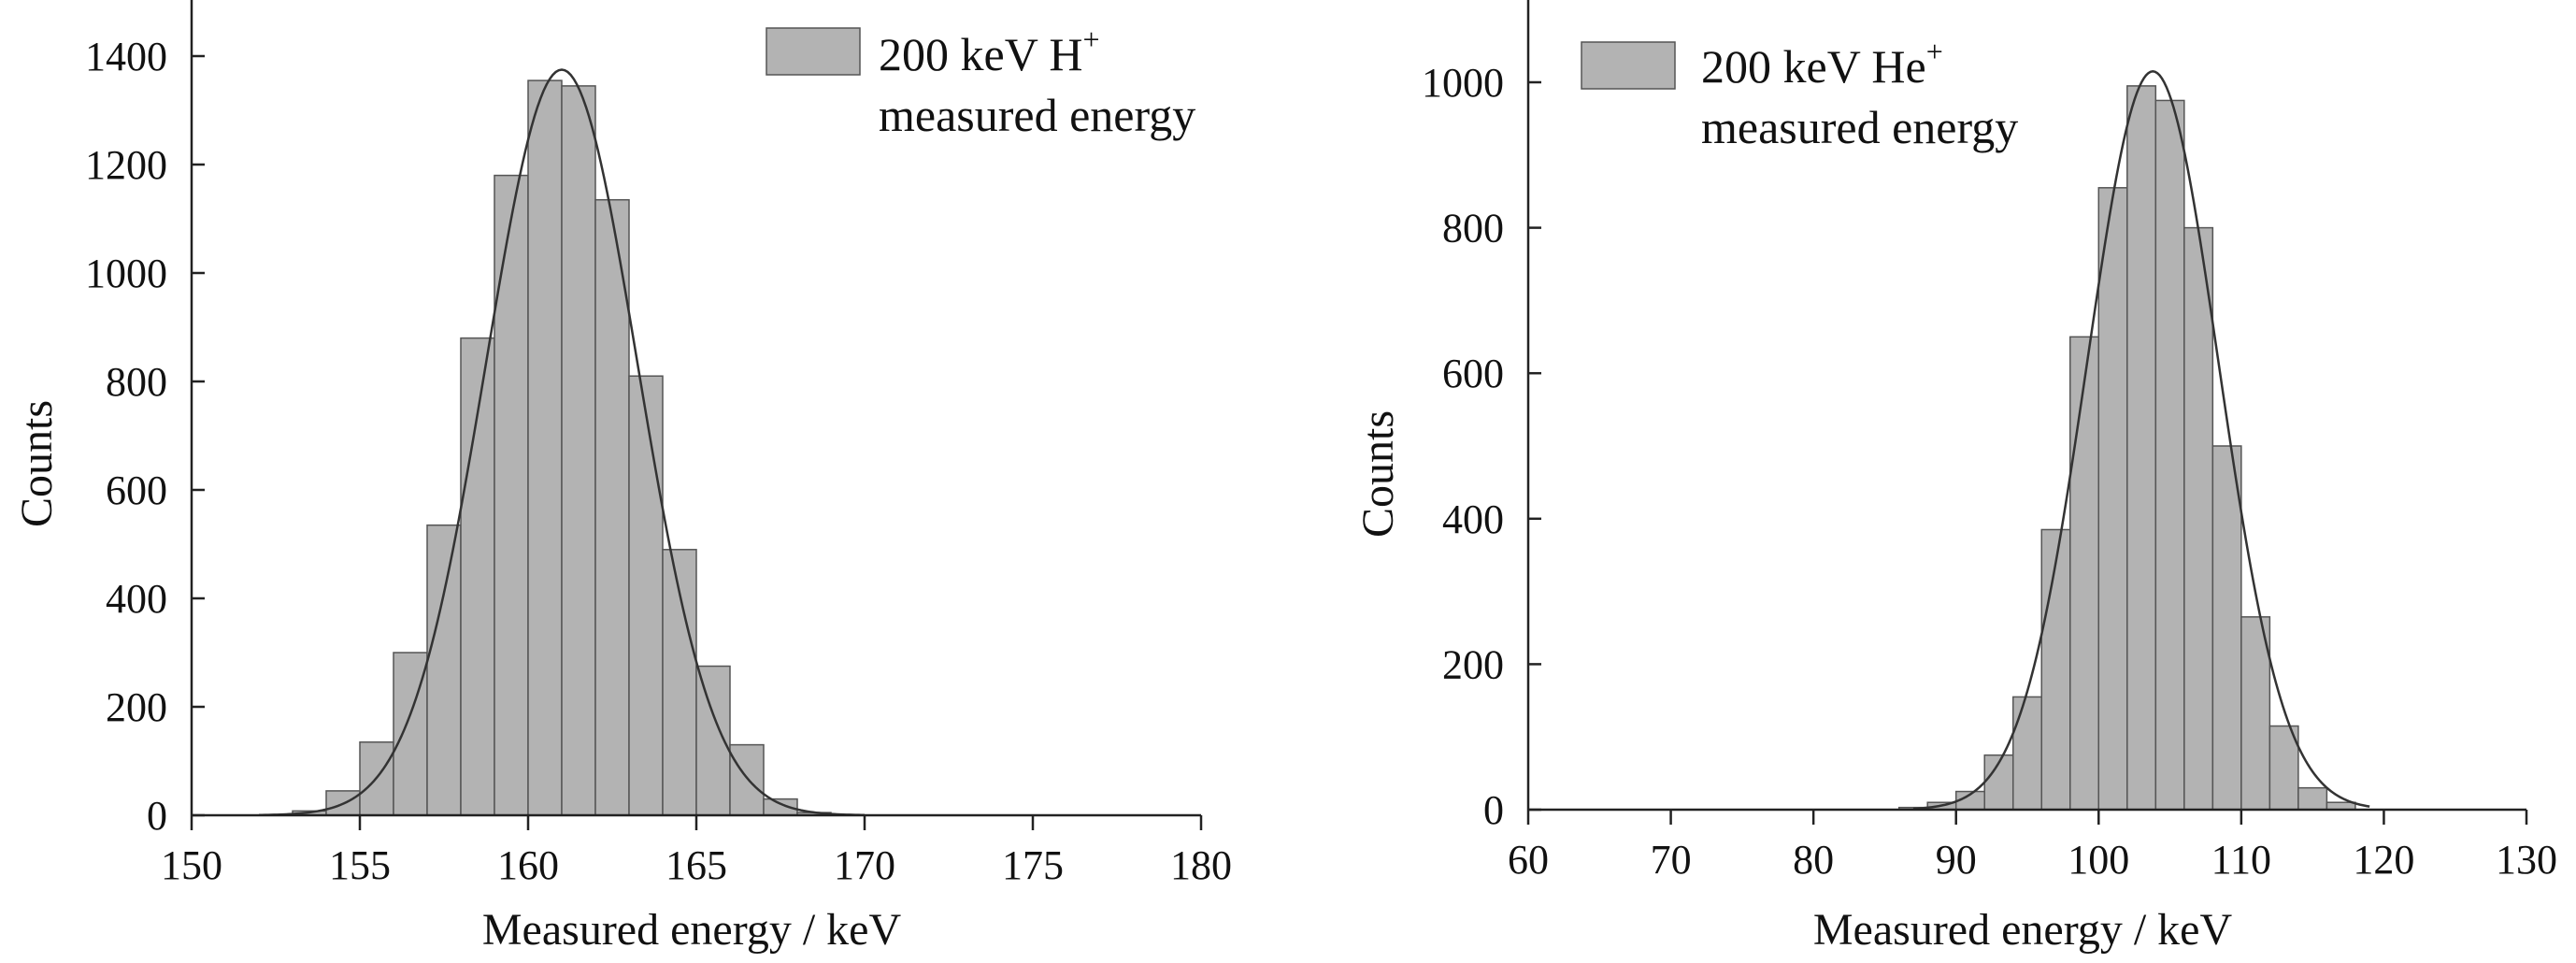 This screenshot has height=963, width=2576. I want to click on legend-label: 200 keV He+, so click(1822, 64).